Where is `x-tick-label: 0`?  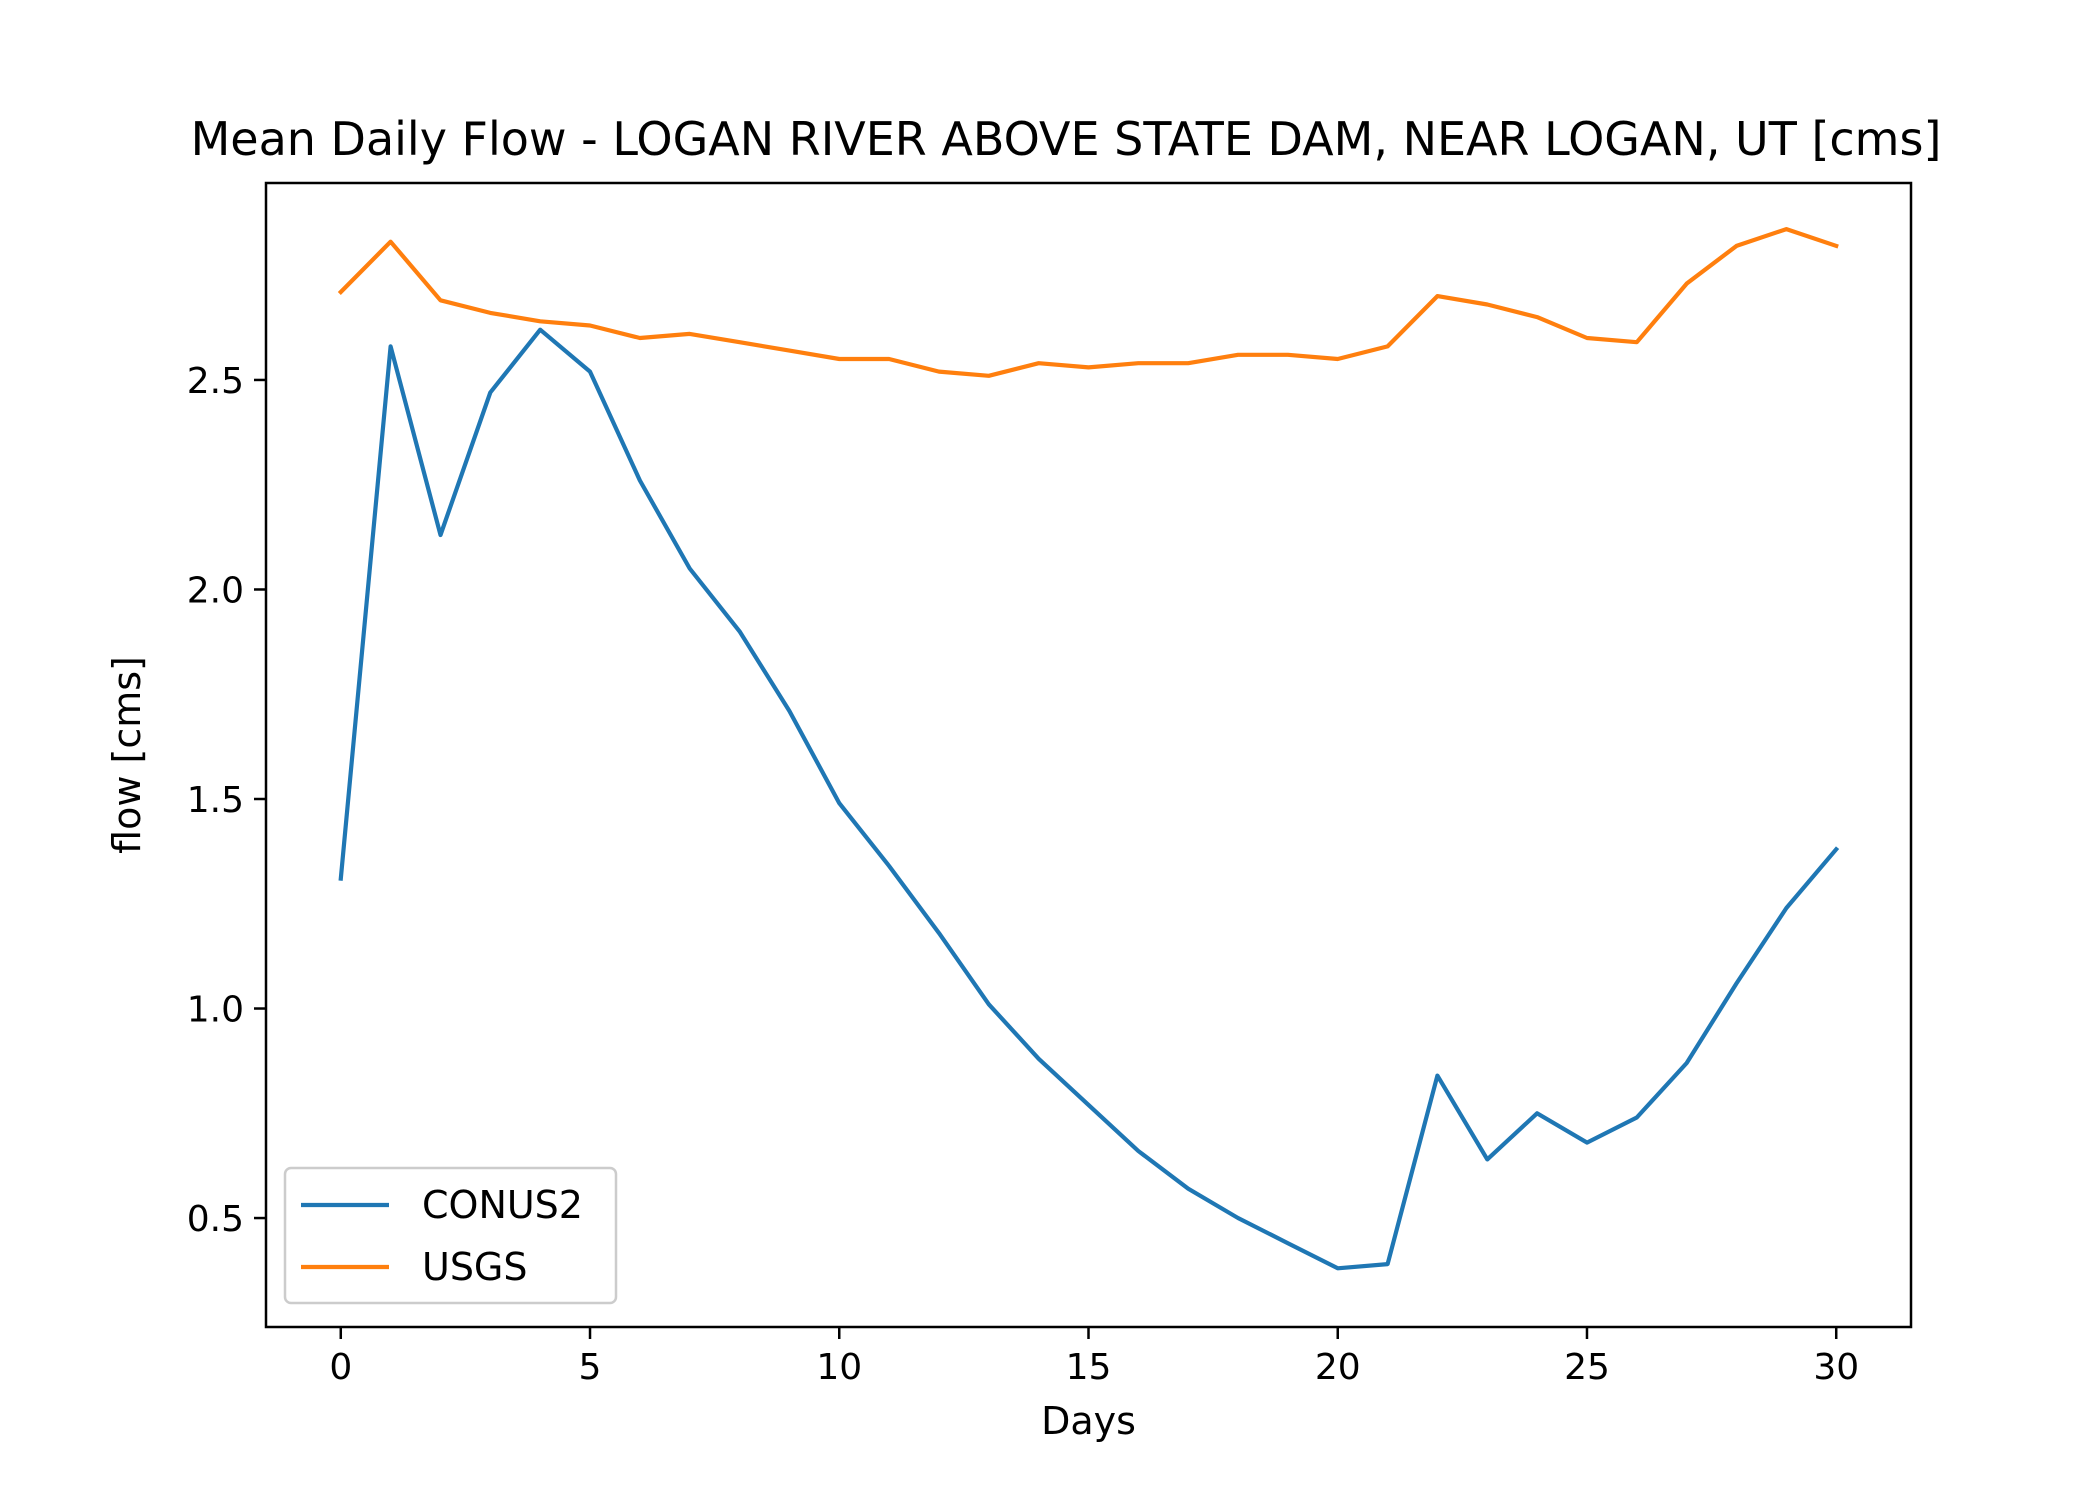 x-tick-label: 0 is located at coordinates (340, 1367).